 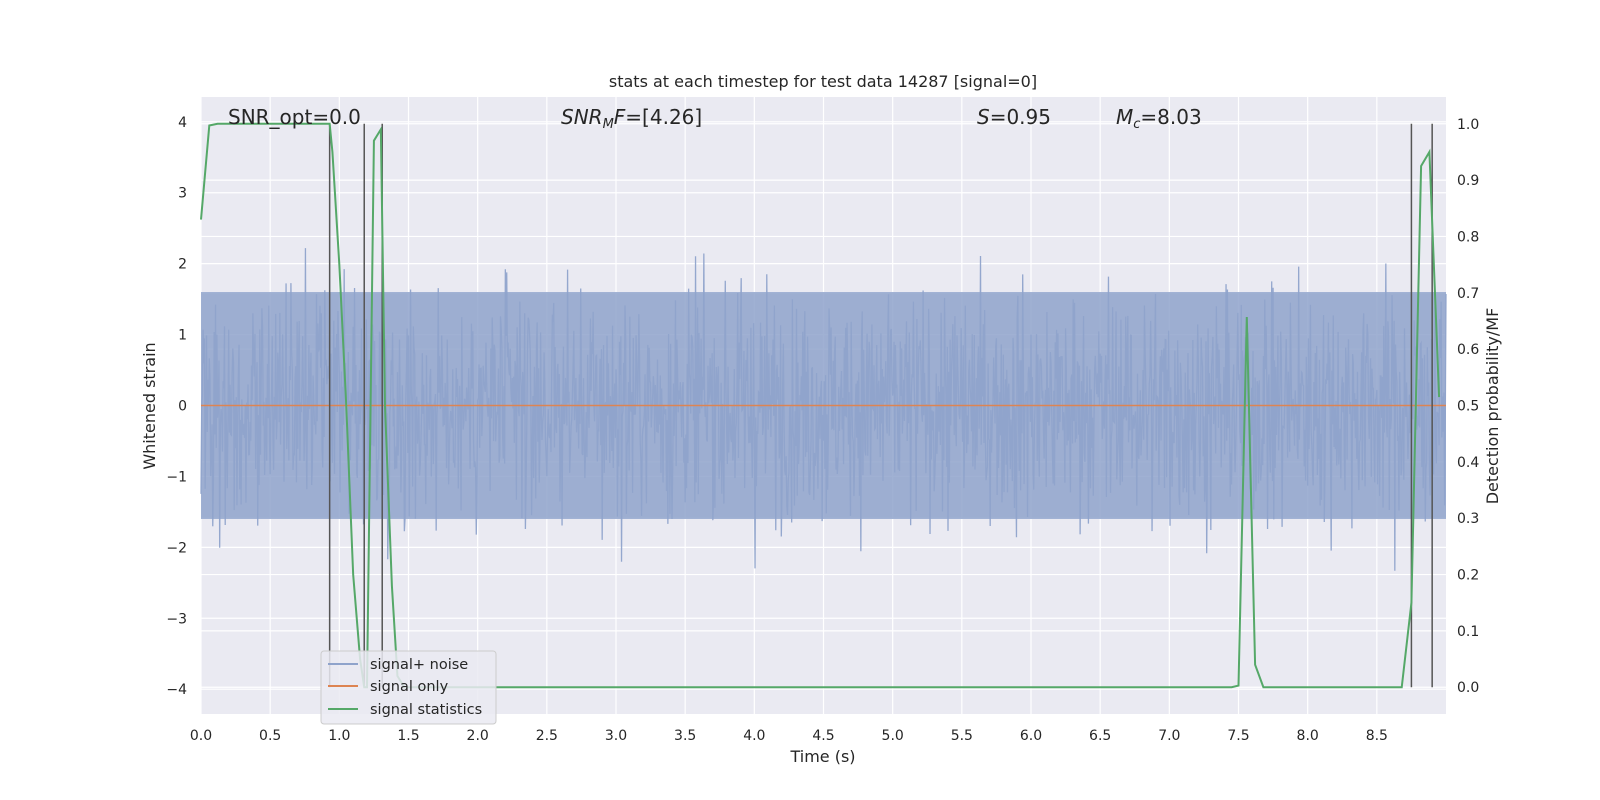 What do you see at coordinates (1169, 736) in the screenshot?
I see `x-tick-label: 7.0` at bounding box center [1169, 736].